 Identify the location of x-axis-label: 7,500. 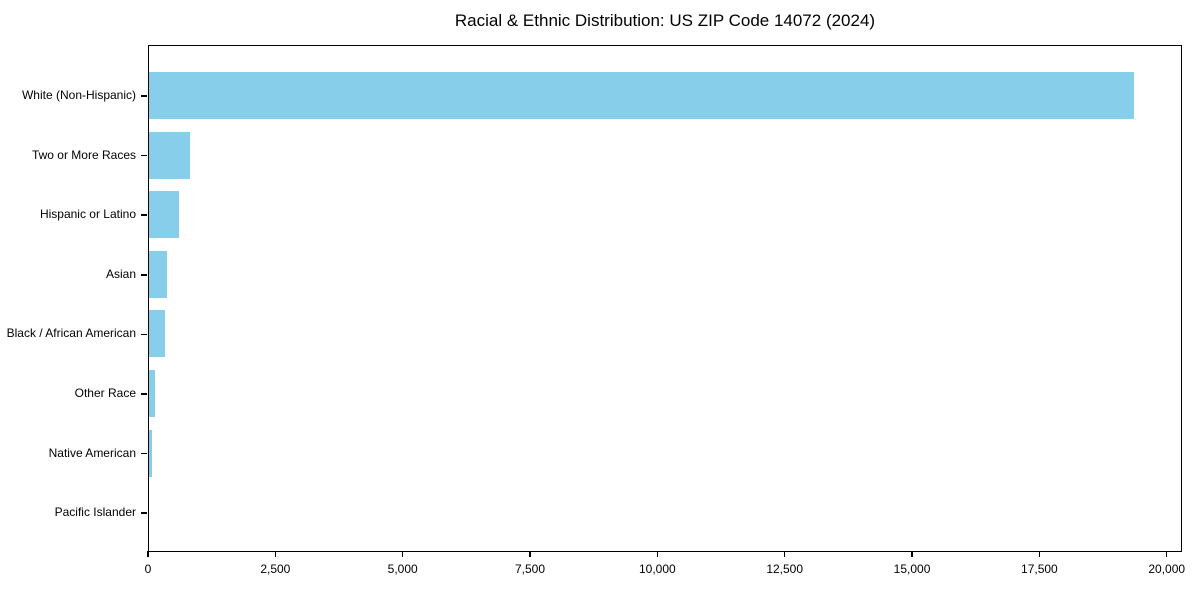
(530, 569).